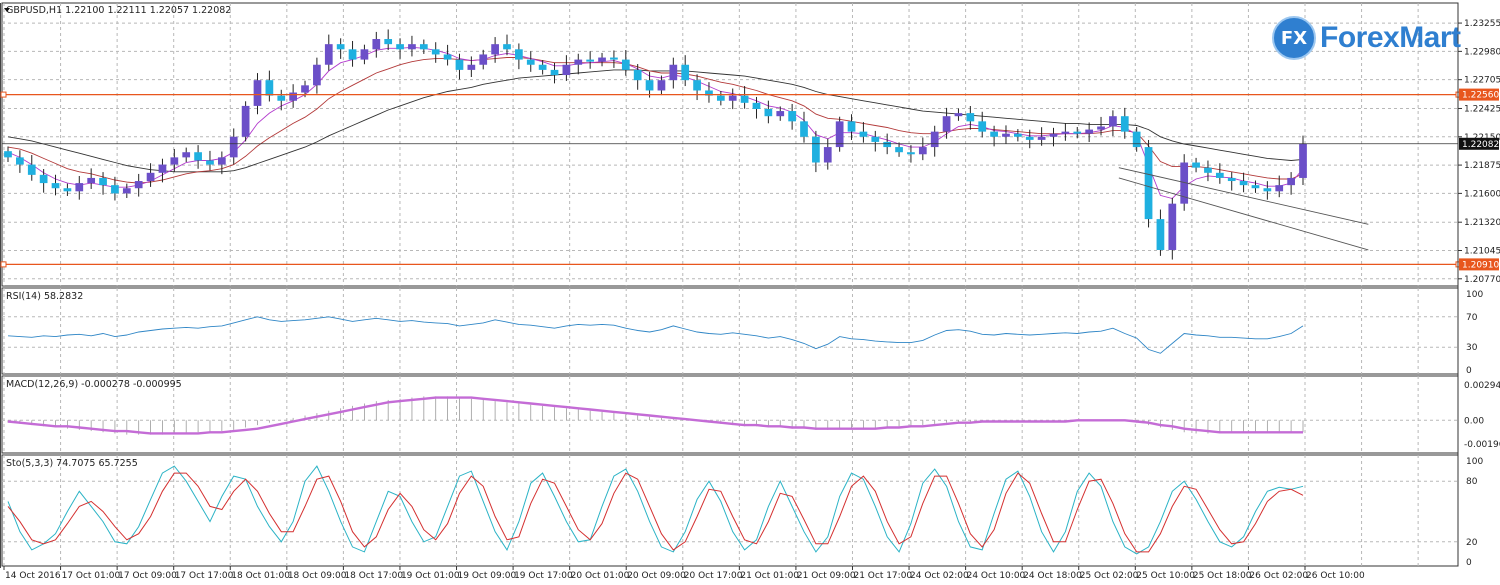  Describe the element at coordinates (1472, 543) in the screenshot. I see `sto-tick-label: 20` at that location.